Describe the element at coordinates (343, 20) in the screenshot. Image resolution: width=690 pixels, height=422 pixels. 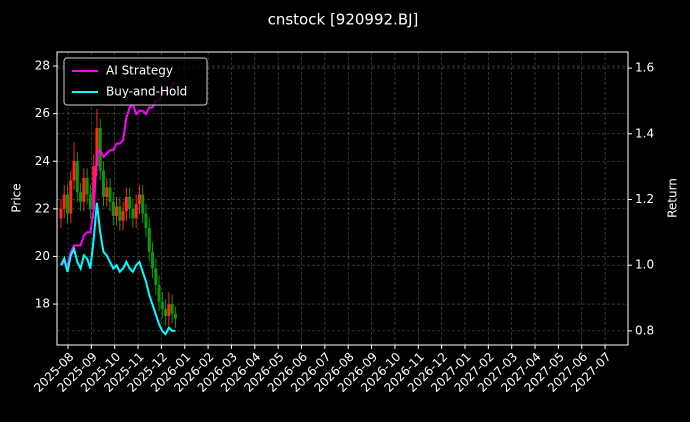
I see `chart-title: cnstock [920992.BJ]` at that location.